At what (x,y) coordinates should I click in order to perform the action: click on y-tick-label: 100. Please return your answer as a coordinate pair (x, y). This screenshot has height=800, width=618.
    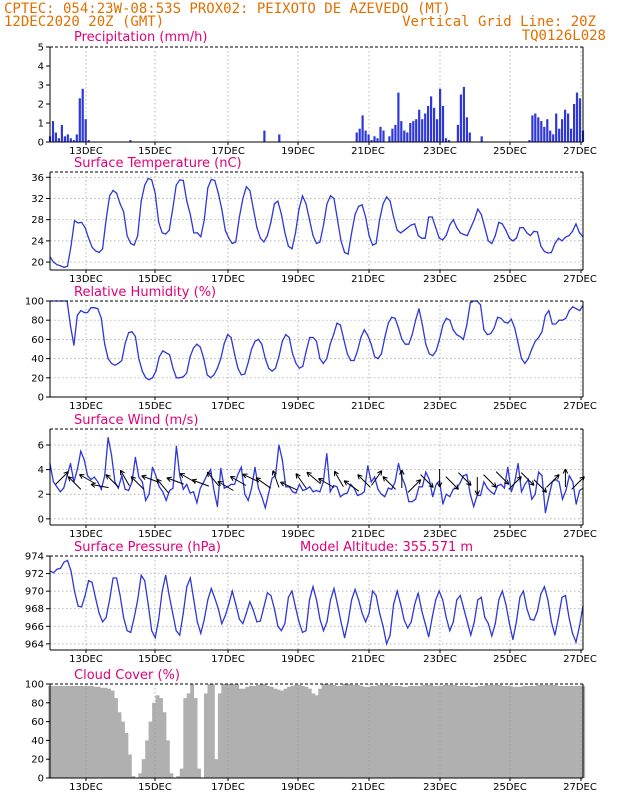
    Looking at the image, I should click on (34, 685).